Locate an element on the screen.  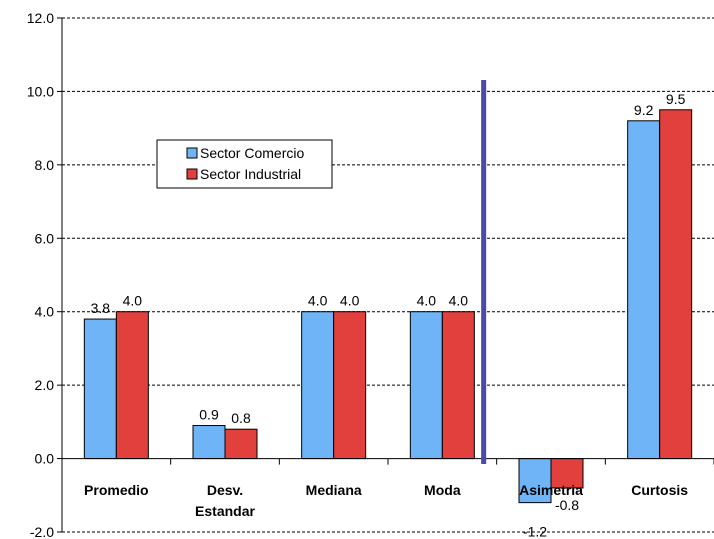
category-label: Mediana is located at coordinates (334, 490).